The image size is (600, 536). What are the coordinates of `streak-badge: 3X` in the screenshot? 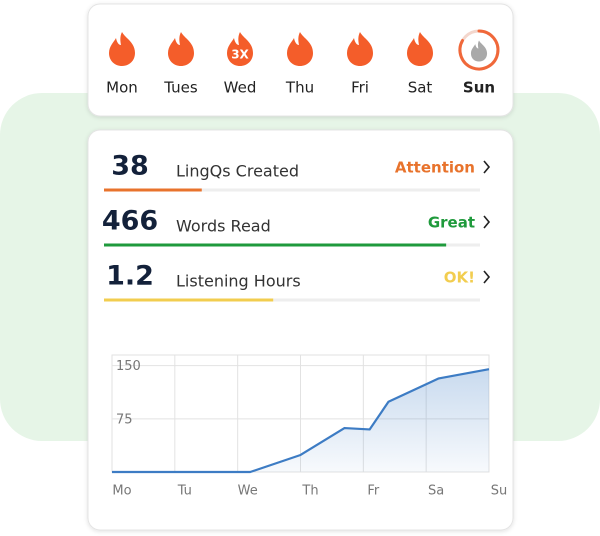 It's located at (240, 55).